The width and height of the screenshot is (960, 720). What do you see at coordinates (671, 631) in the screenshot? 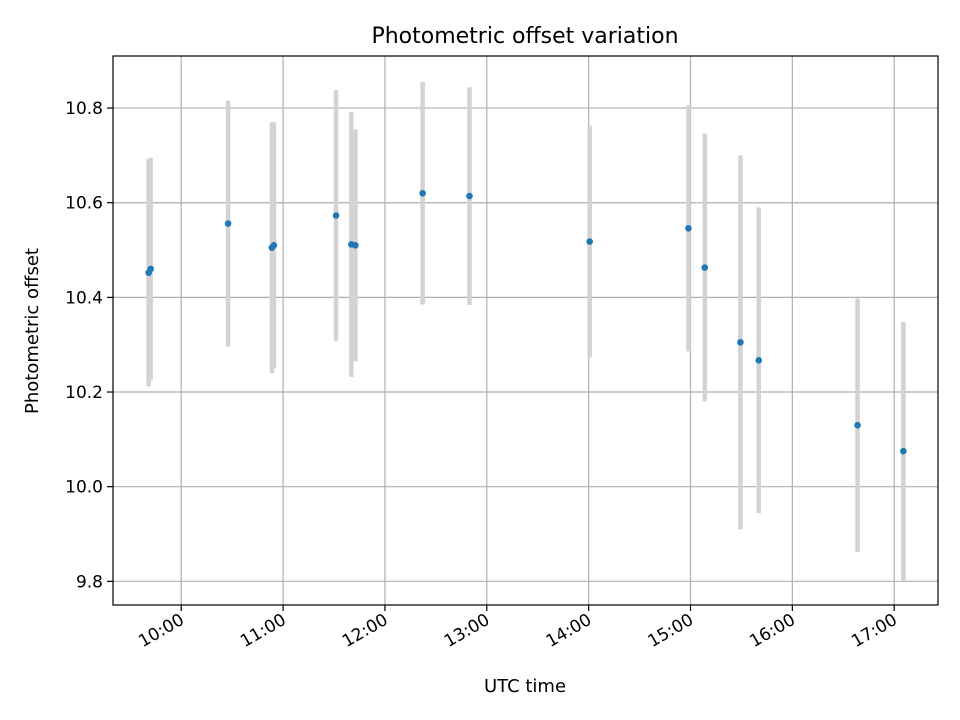
I see `x-tick-label: 15:00` at bounding box center [671, 631].